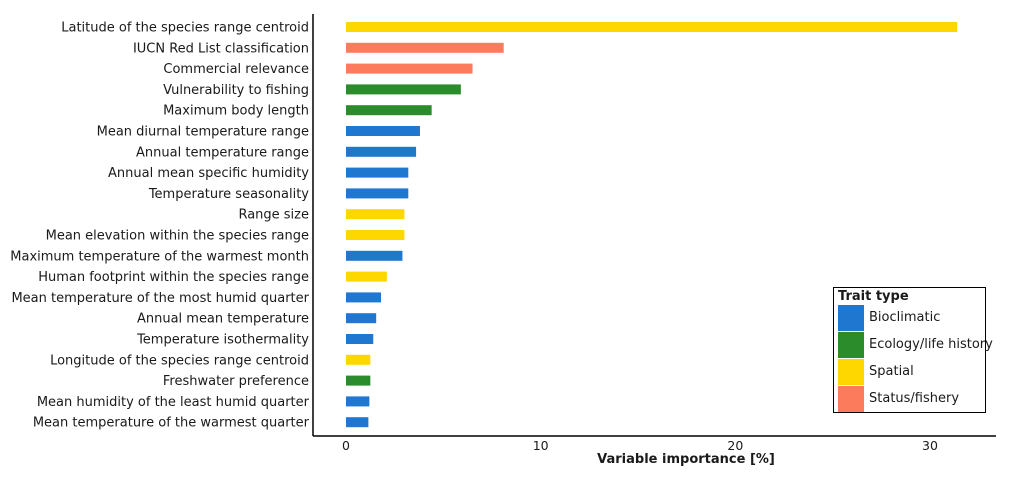  Describe the element at coordinates (931, 344) in the screenshot. I see `legend-label-ecology: Ecology/life history` at that location.